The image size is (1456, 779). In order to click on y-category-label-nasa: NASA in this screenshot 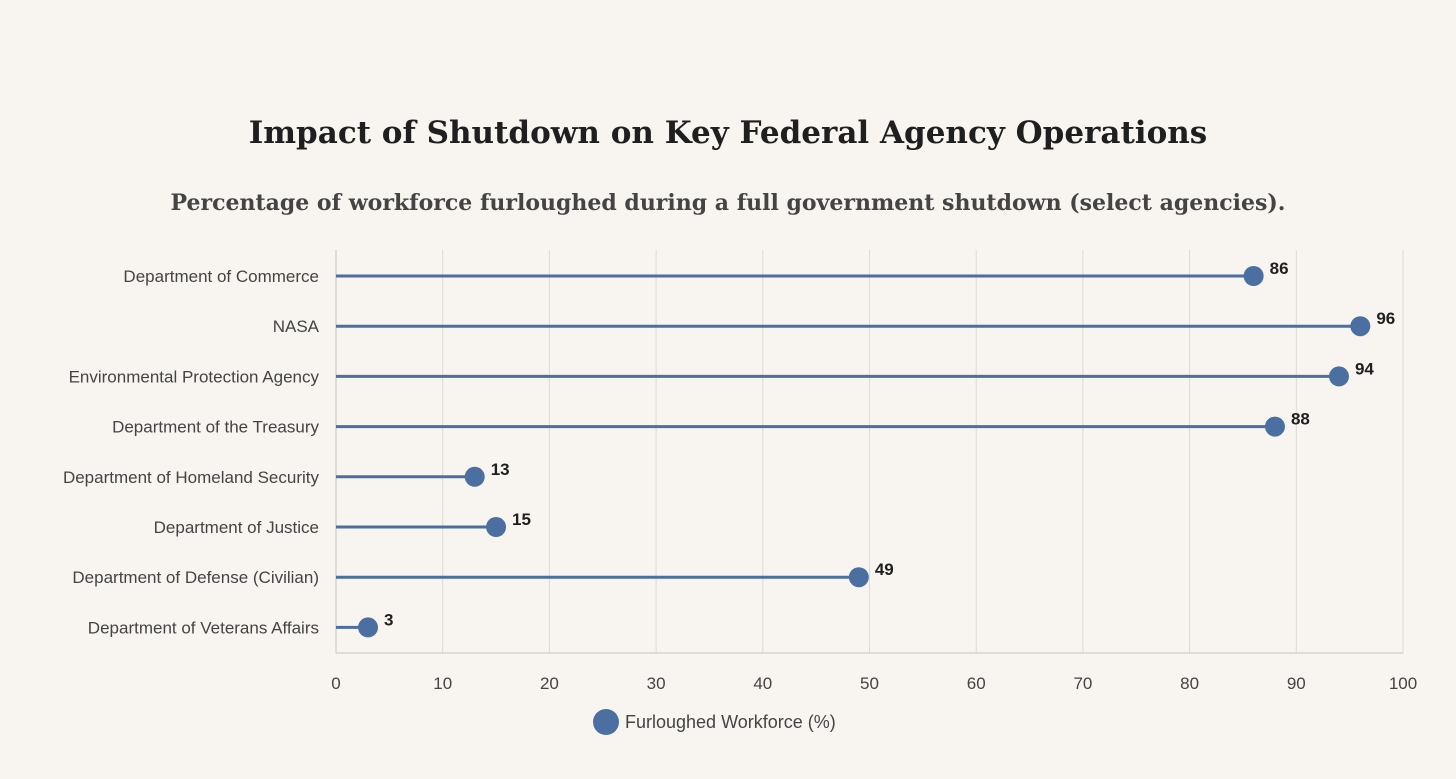, I will do `click(296, 326)`.